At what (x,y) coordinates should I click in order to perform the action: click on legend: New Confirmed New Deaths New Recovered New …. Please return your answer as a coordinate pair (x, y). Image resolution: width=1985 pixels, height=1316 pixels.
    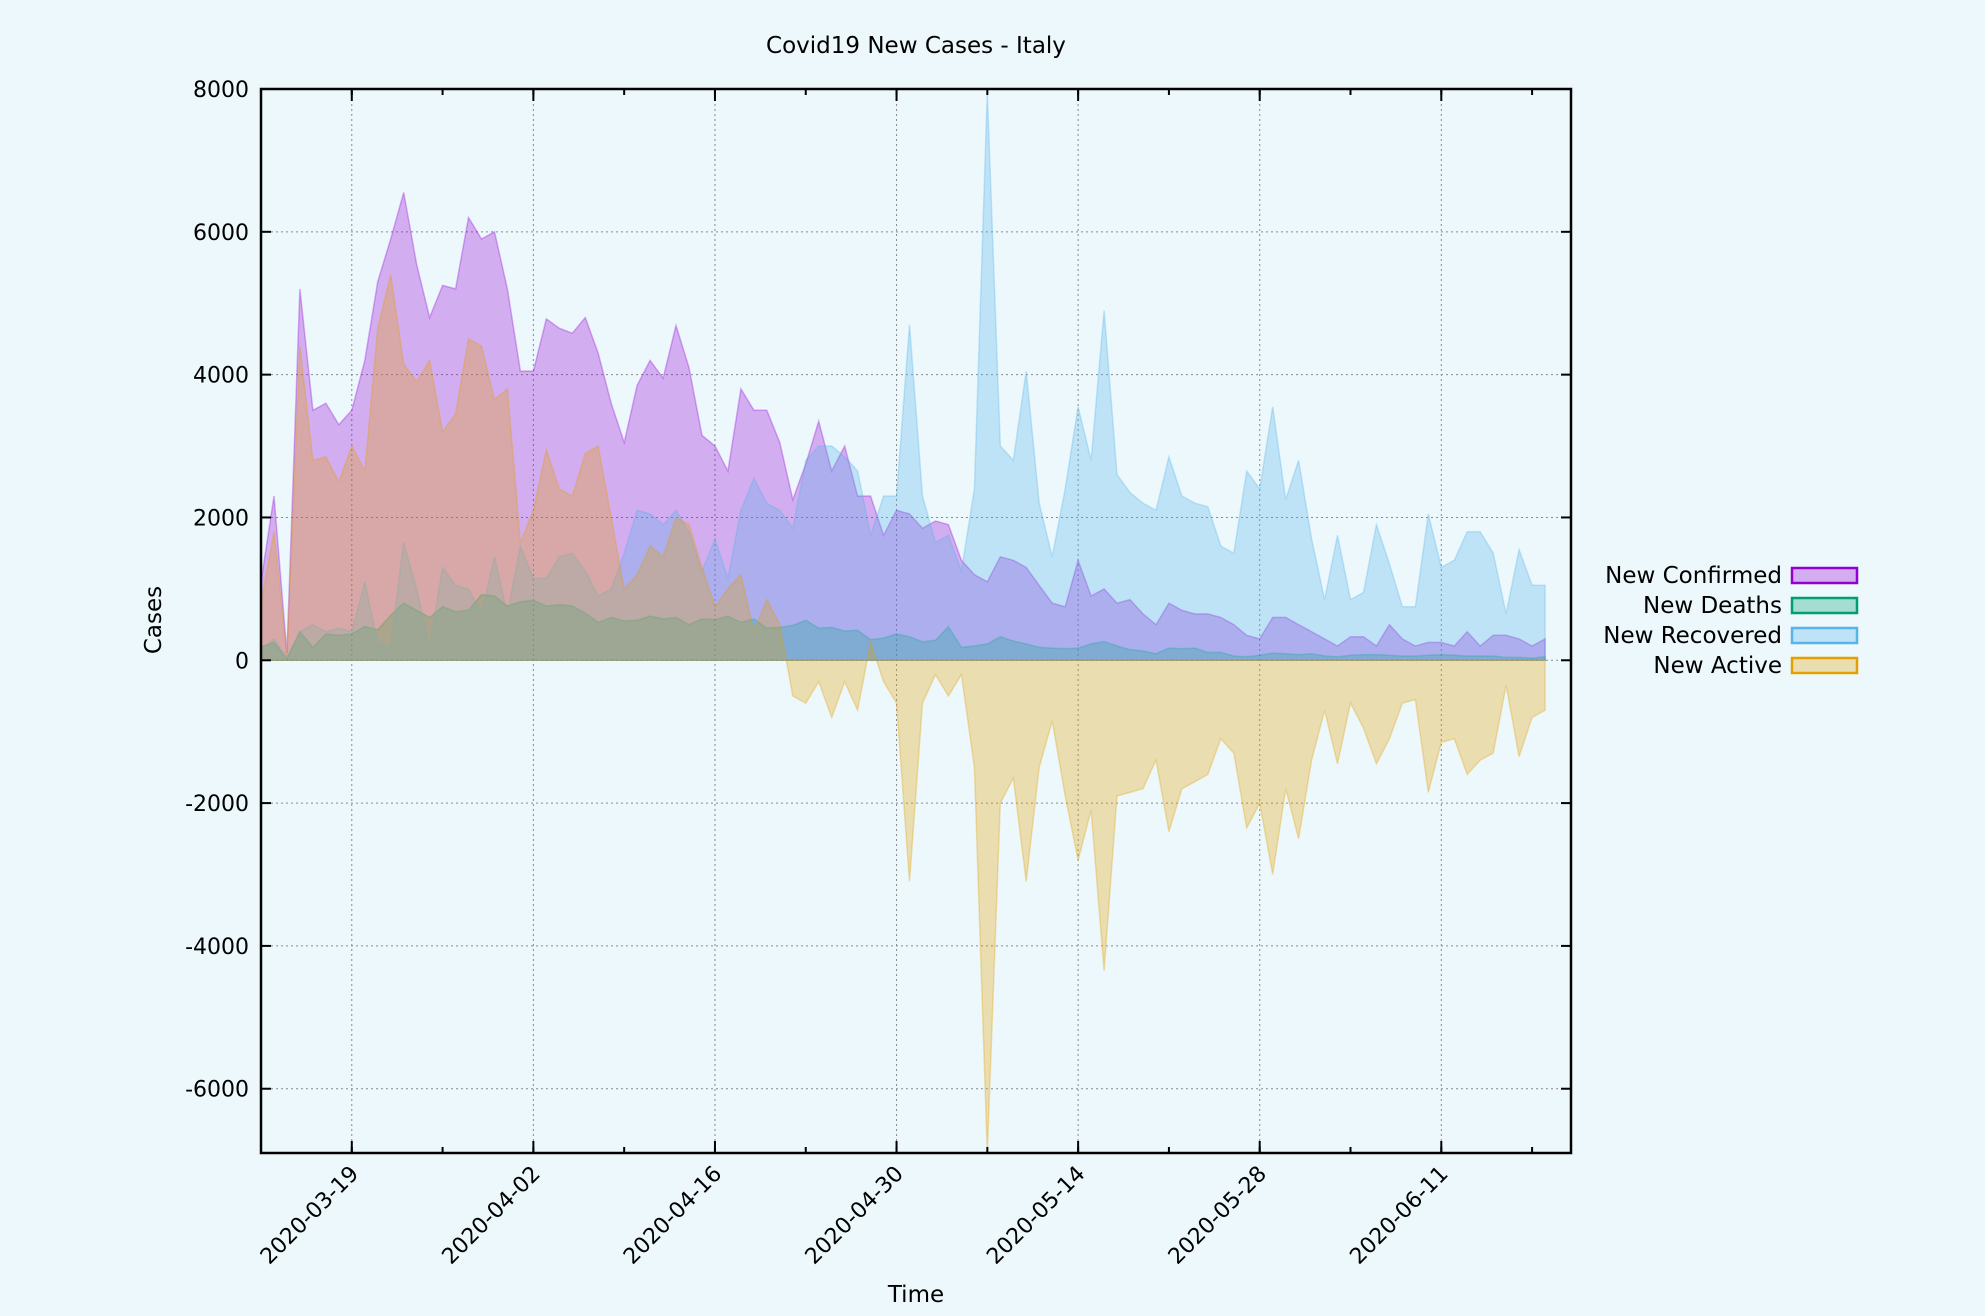
    Looking at the image, I should click on (1731, 621).